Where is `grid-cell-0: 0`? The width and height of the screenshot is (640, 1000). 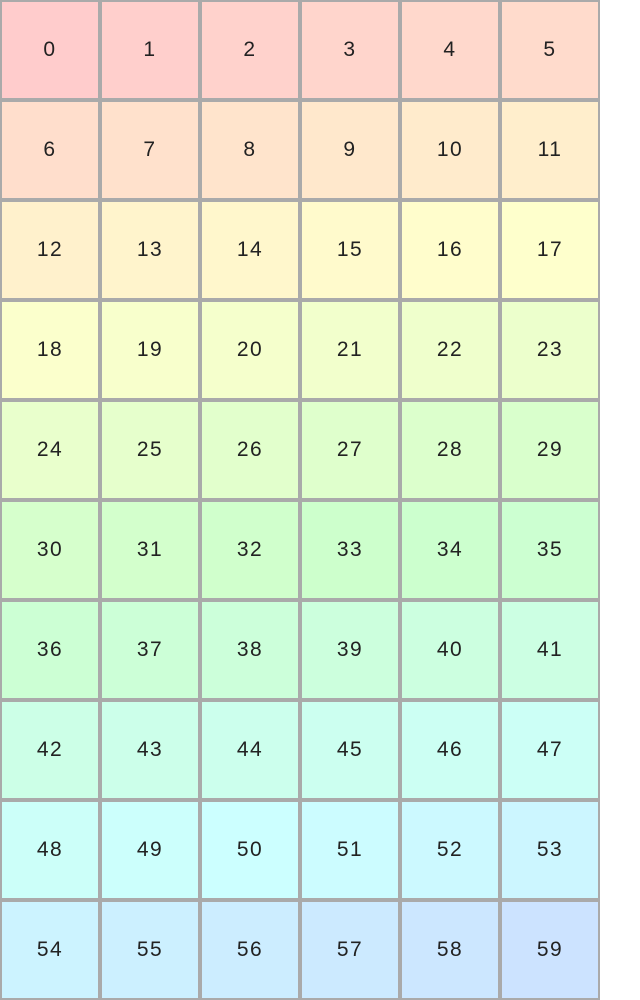 grid-cell-0: 0 is located at coordinates (50, 50).